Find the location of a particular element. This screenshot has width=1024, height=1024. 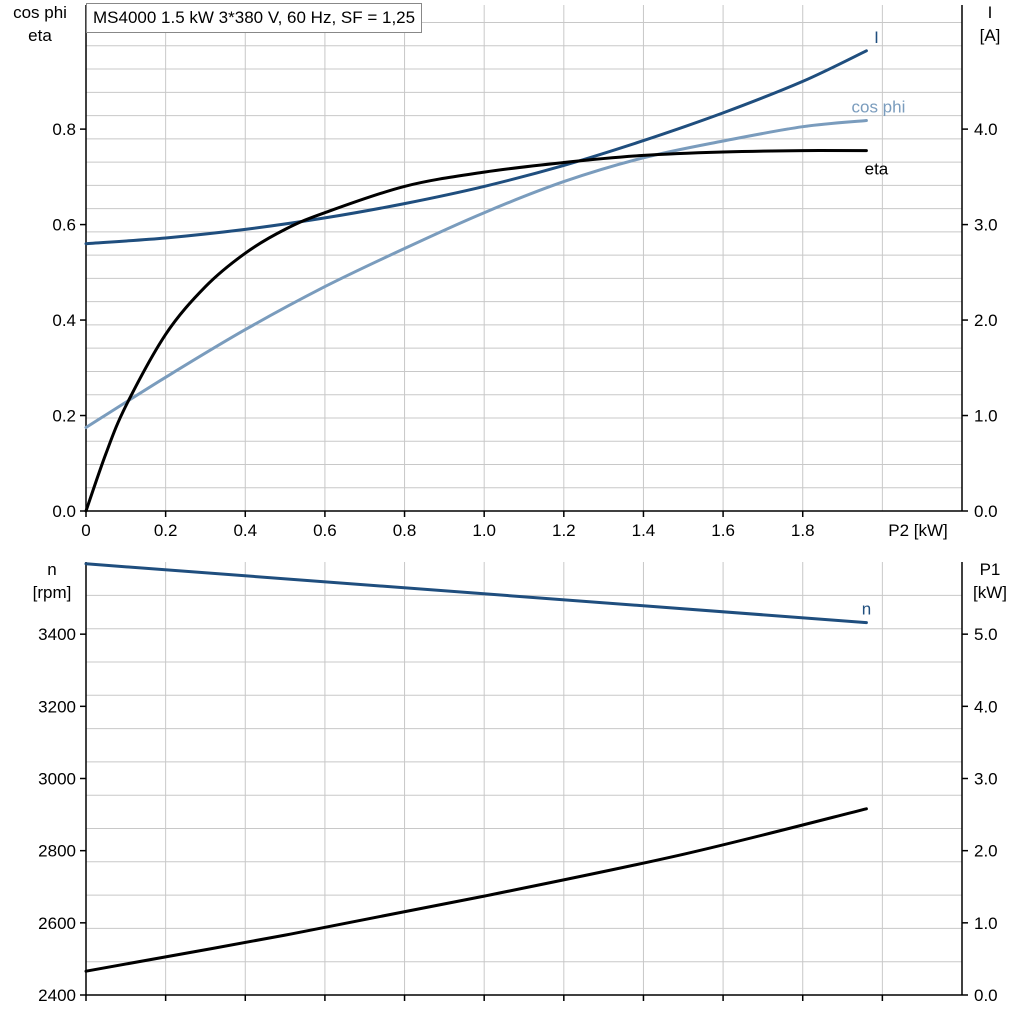

left-tick-label: 3000 is located at coordinates (57, 779).